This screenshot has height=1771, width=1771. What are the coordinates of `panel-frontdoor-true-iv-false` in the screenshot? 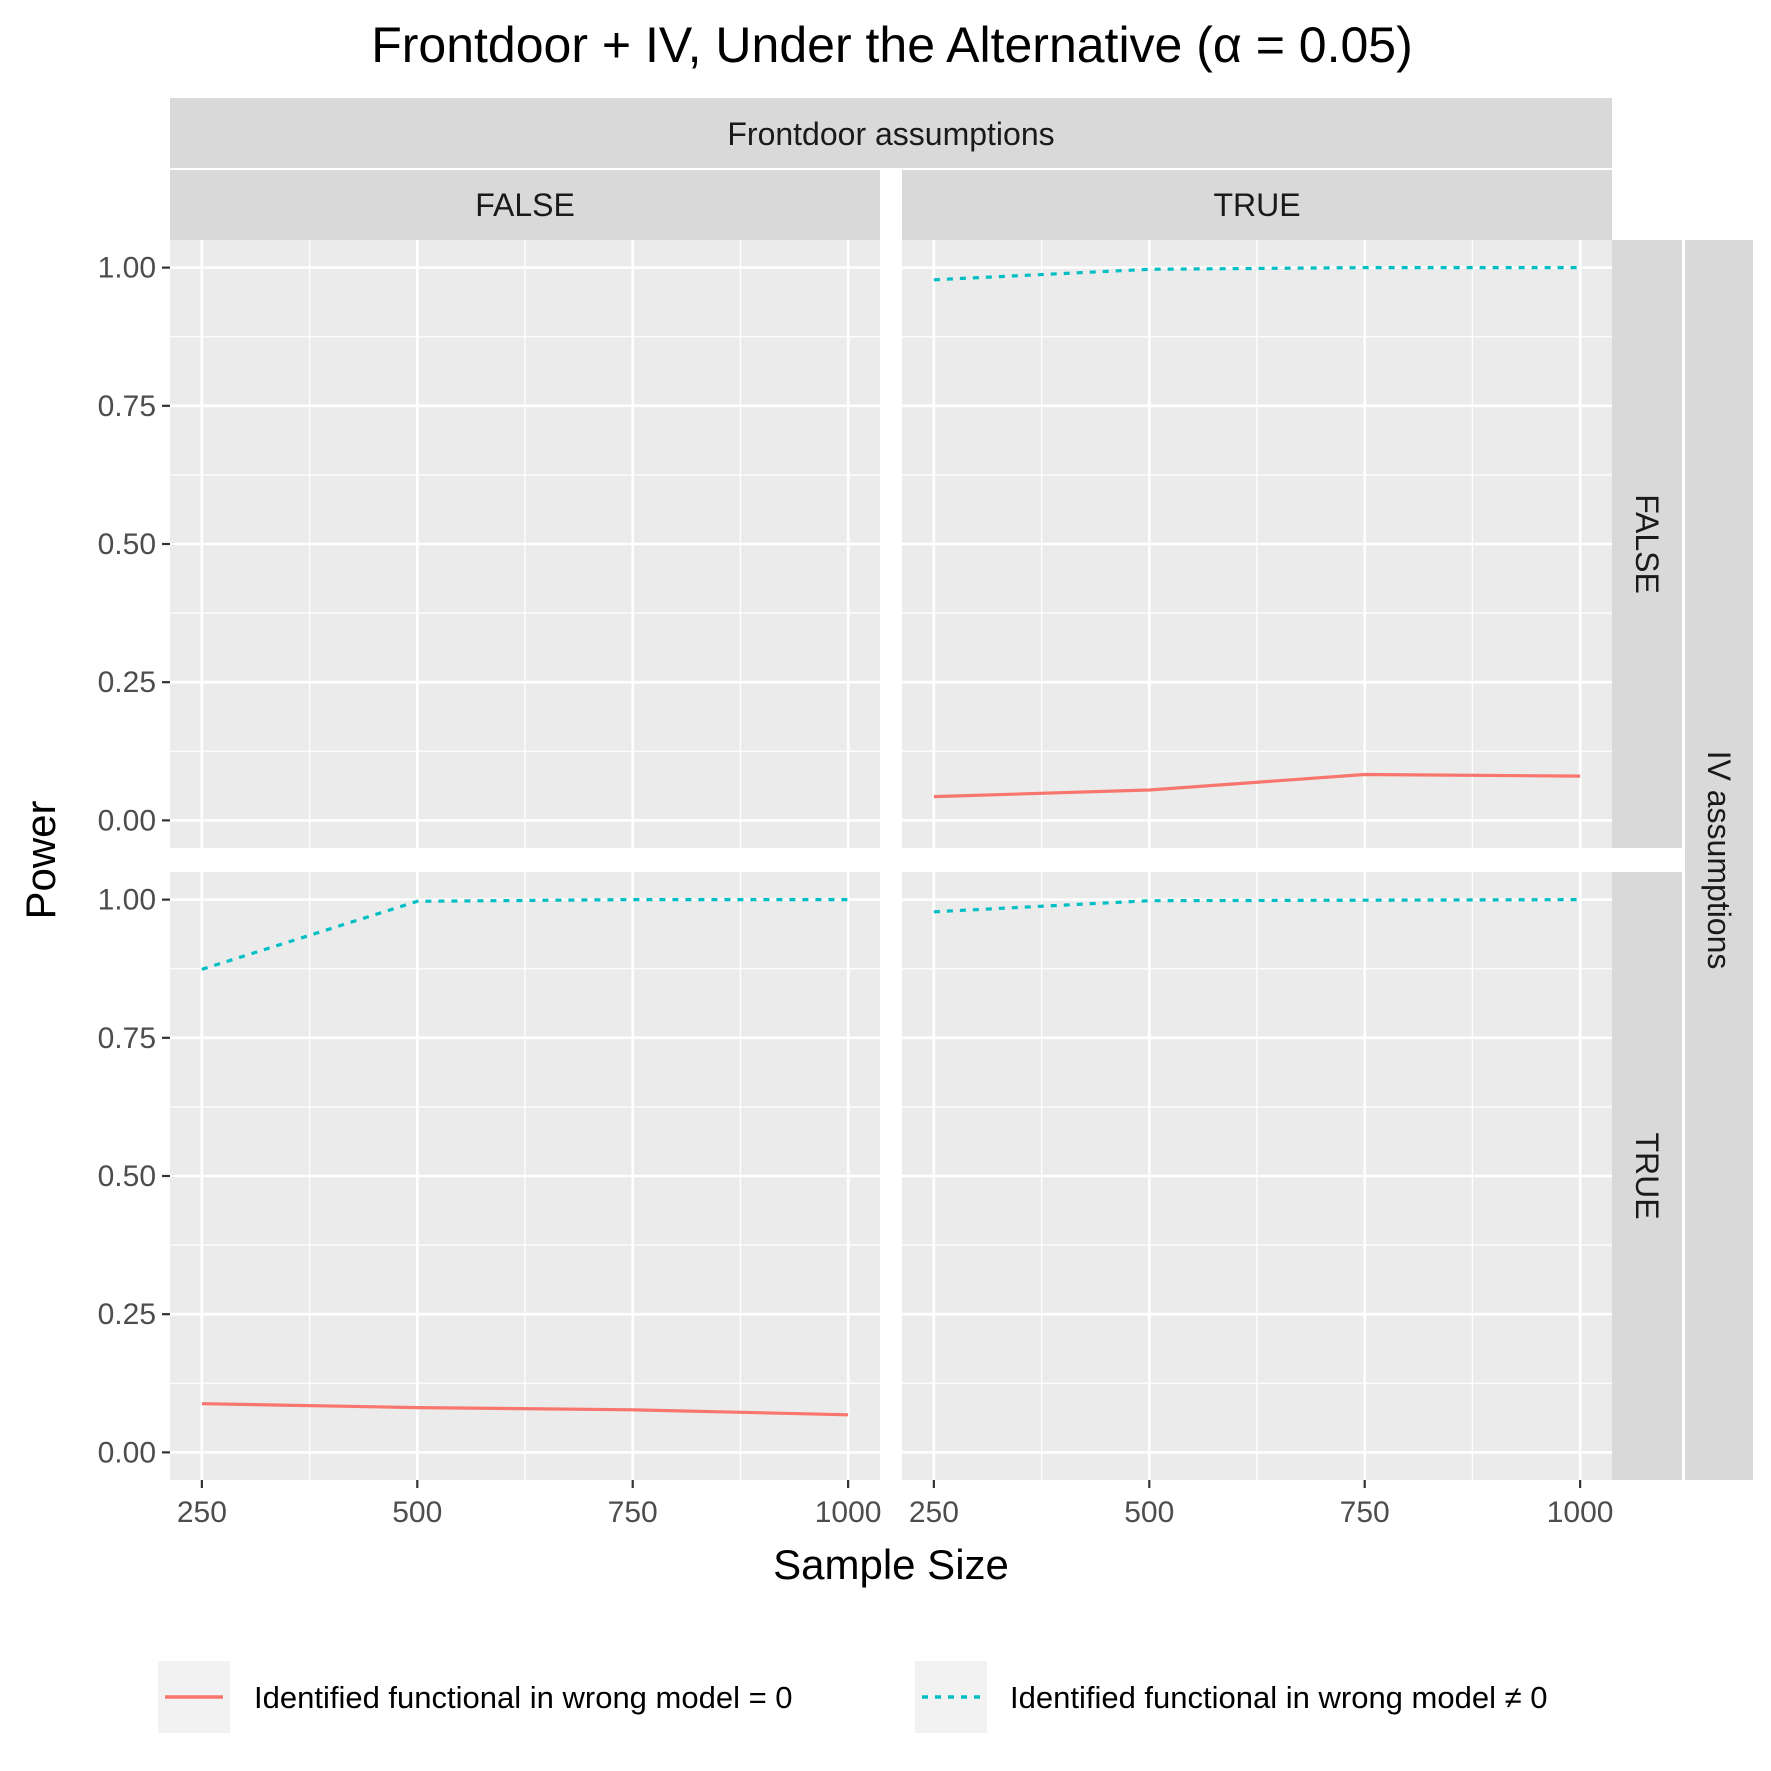 It's located at (1257, 544).